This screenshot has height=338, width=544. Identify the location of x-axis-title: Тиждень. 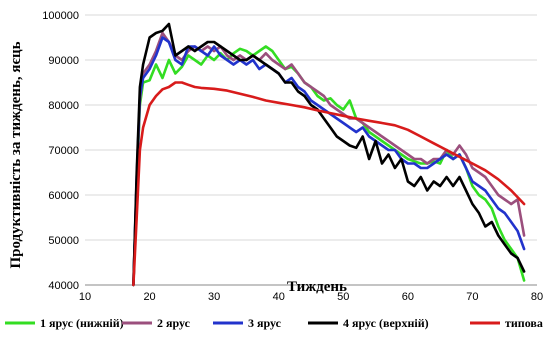
(317, 287).